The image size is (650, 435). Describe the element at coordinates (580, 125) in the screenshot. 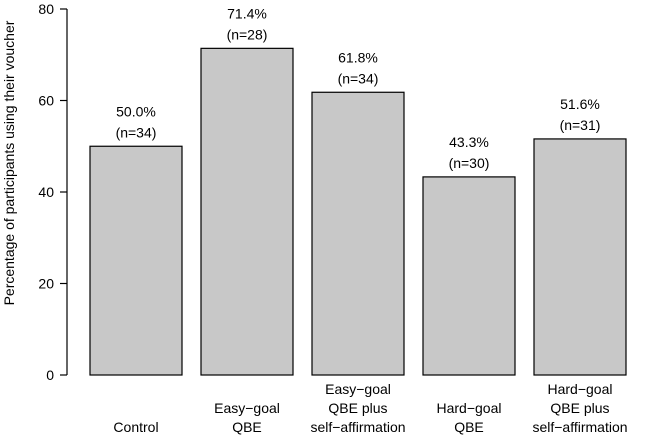

I see `data-label: (n=31)` at that location.